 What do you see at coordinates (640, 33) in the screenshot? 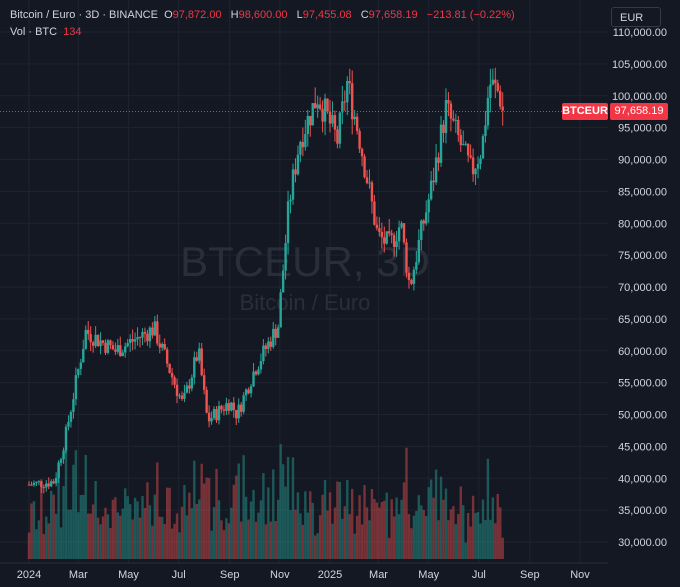
I see `y-tick-label: 110,000.00` at bounding box center [640, 33].